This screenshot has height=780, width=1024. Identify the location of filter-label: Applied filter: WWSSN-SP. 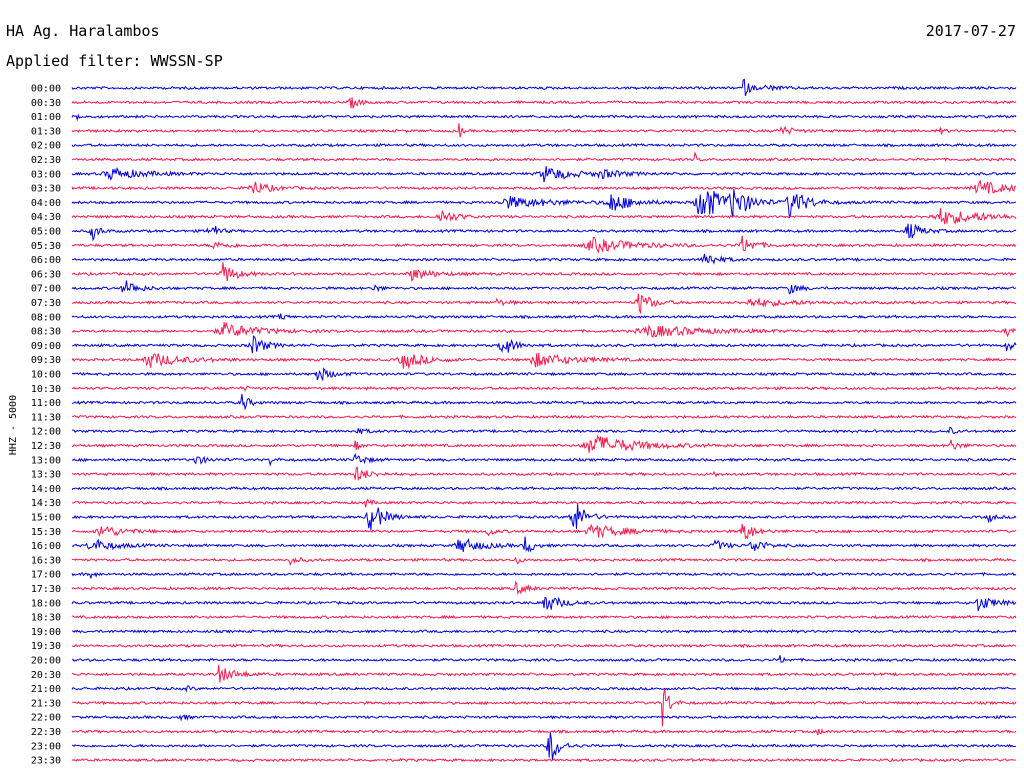
(114, 61).